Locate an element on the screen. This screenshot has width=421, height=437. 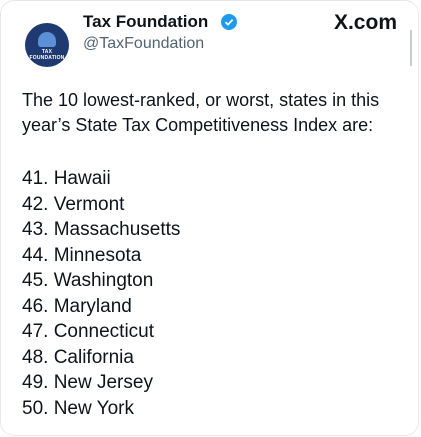
list-item: 47. Connecticut is located at coordinates (88, 331).